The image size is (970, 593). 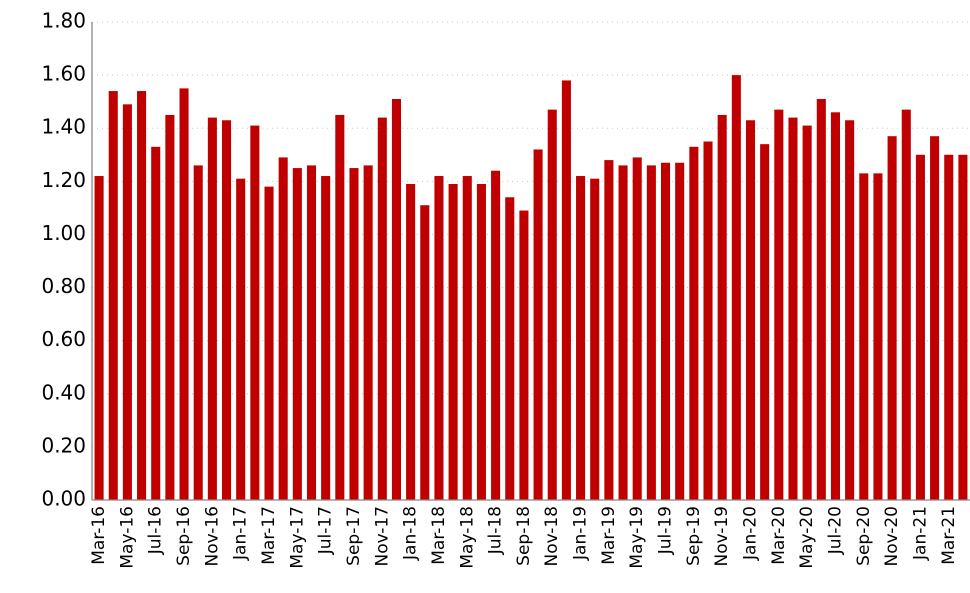 I want to click on x-tick-label: Mar-20, so click(x=779, y=535).